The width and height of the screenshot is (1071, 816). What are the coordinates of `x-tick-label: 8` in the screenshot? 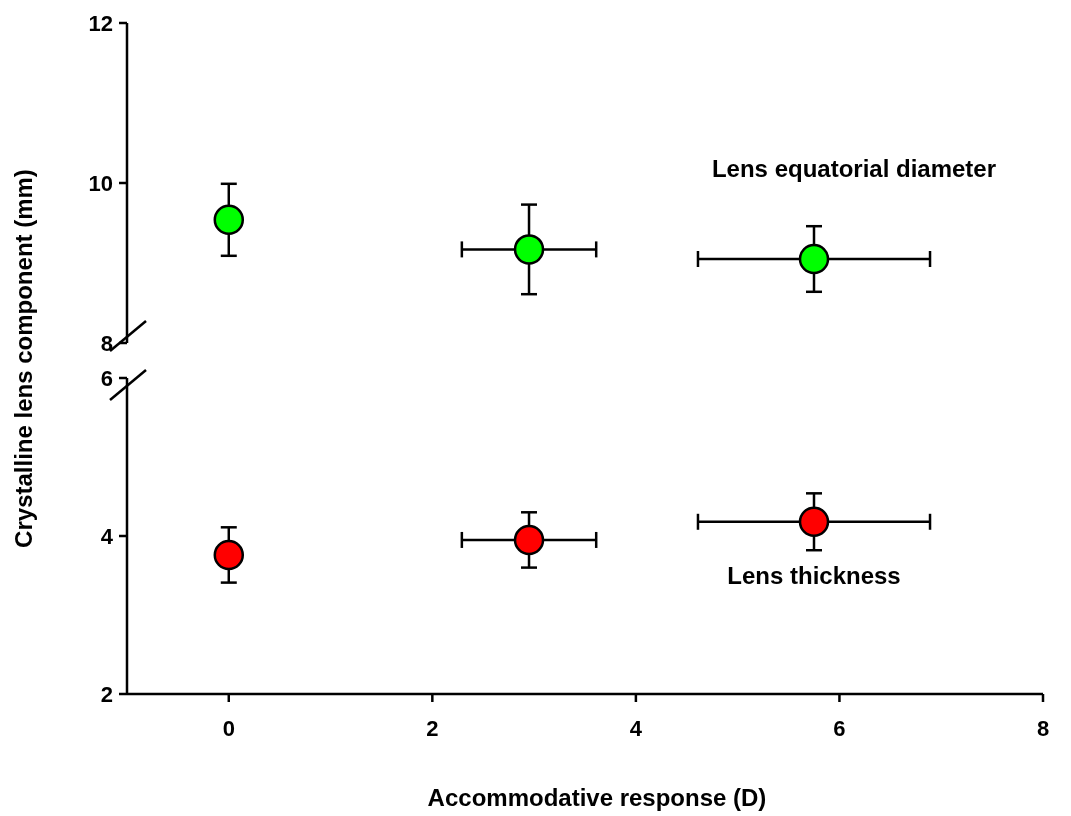 It's located at (1043, 728).